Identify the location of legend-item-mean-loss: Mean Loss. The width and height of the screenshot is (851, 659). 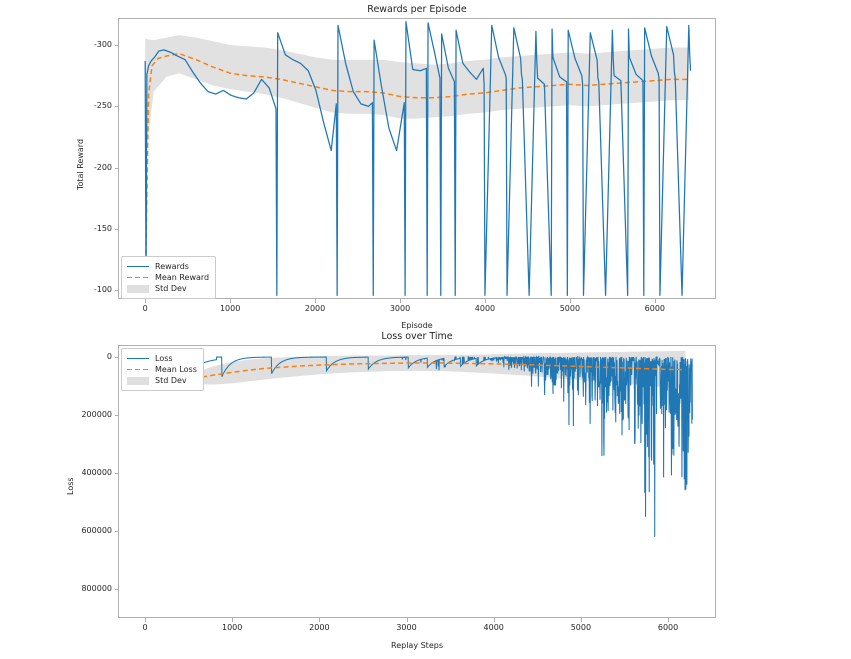
(162, 369).